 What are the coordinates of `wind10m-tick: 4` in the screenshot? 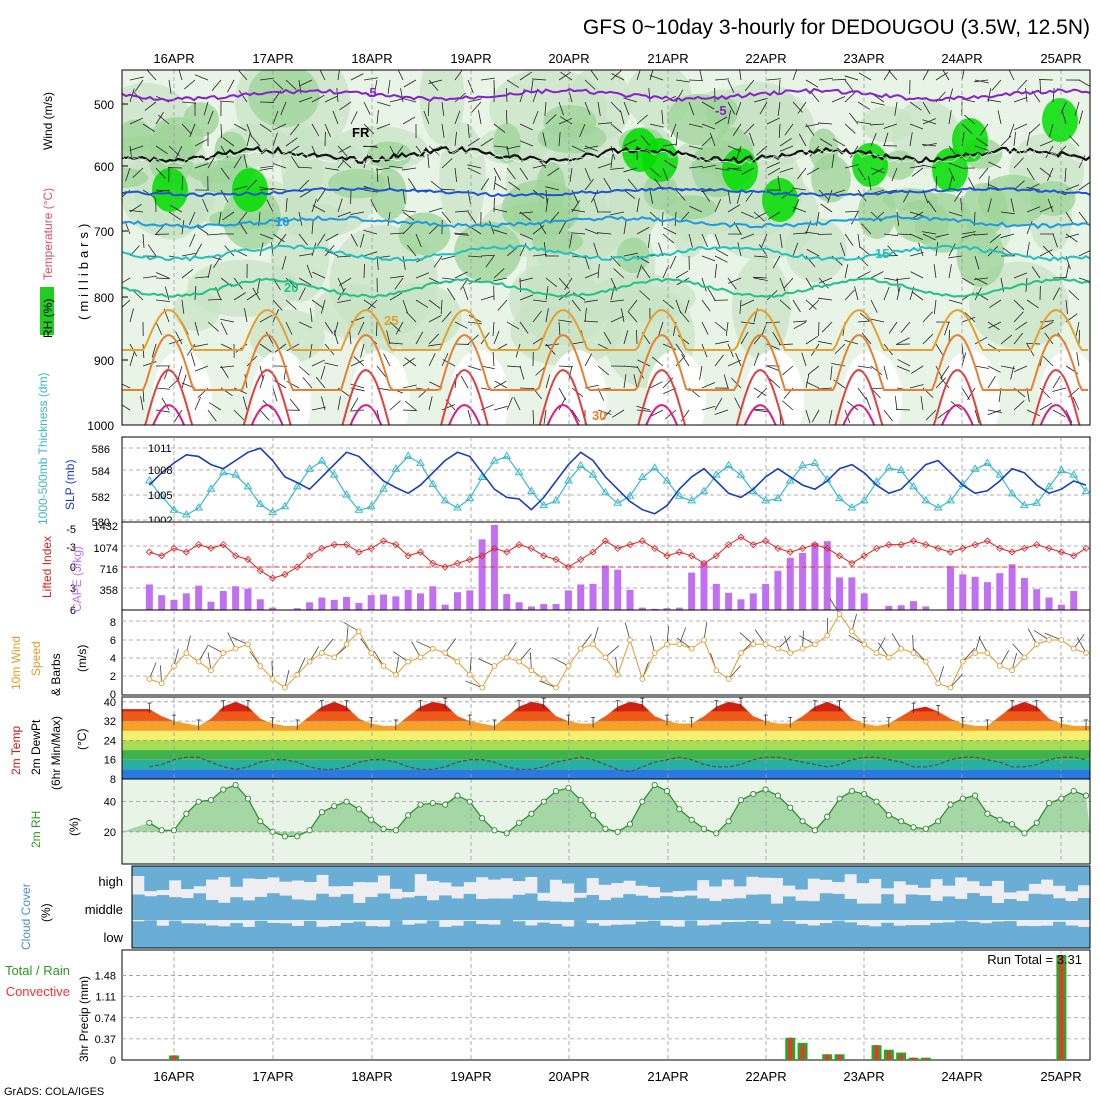 It's located at (113, 659).